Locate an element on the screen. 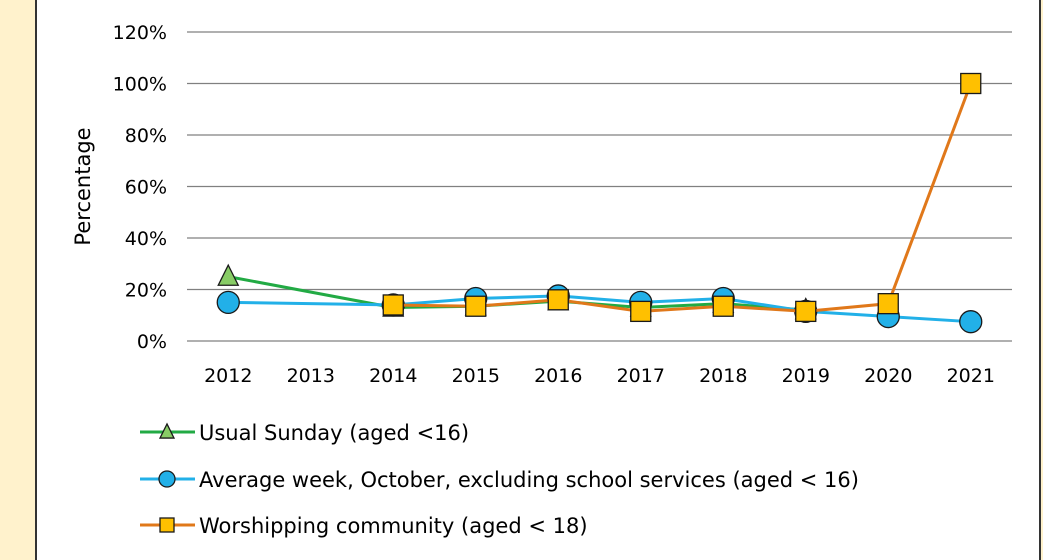  y-tick-label: 120% is located at coordinates (140, 33).